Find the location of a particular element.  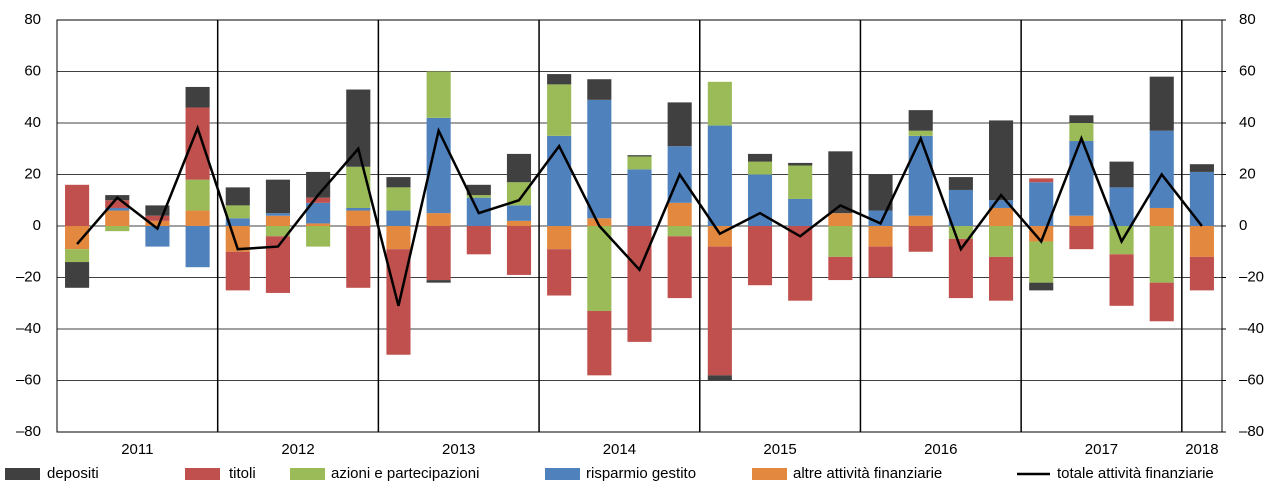

x-group-label: 2011 is located at coordinates (137, 449).